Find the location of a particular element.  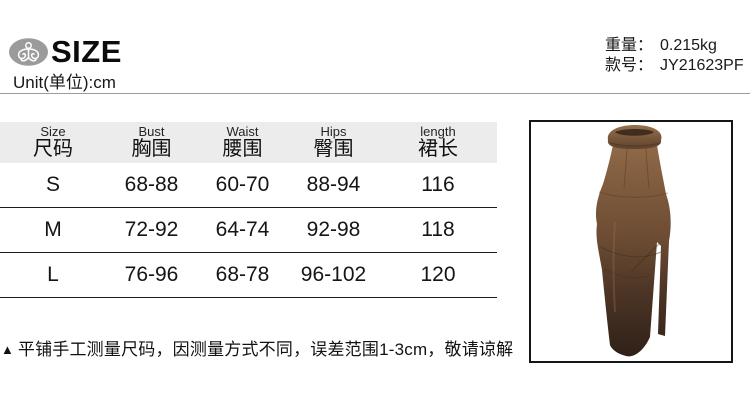

brand-header: SIZE is located at coordinates (65, 51).